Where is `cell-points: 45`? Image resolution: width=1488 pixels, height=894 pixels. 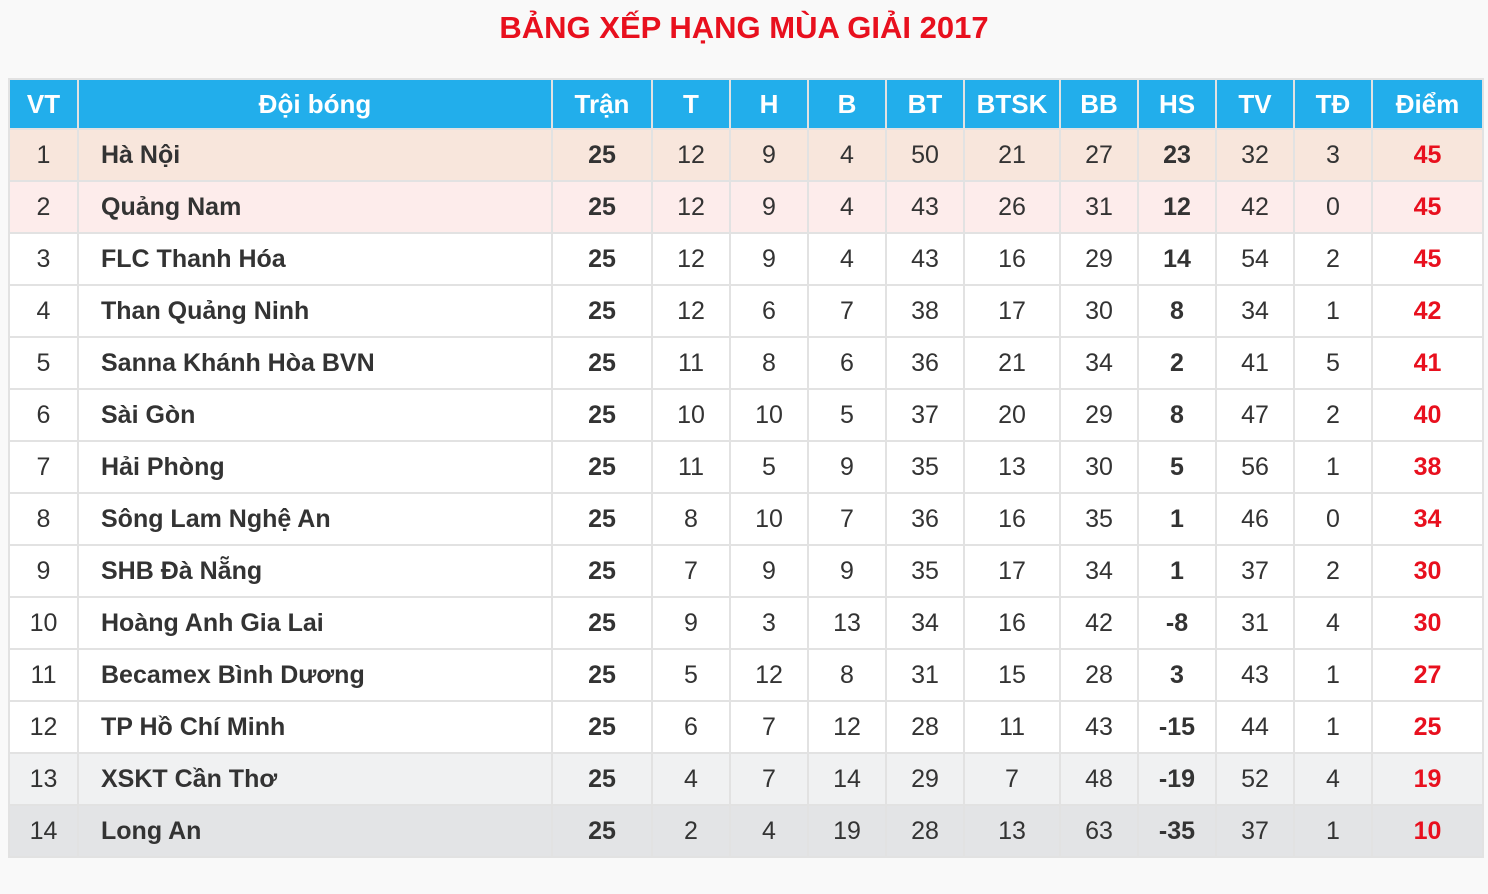
cell-points: 45 is located at coordinates (1427, 155).